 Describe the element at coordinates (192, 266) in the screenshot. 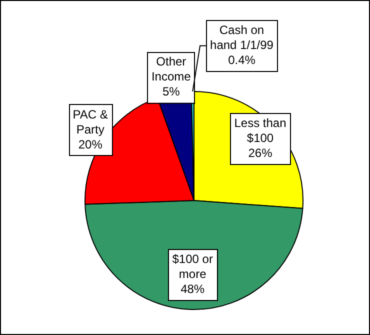

I see `slice-label: $100 or more` at that location.